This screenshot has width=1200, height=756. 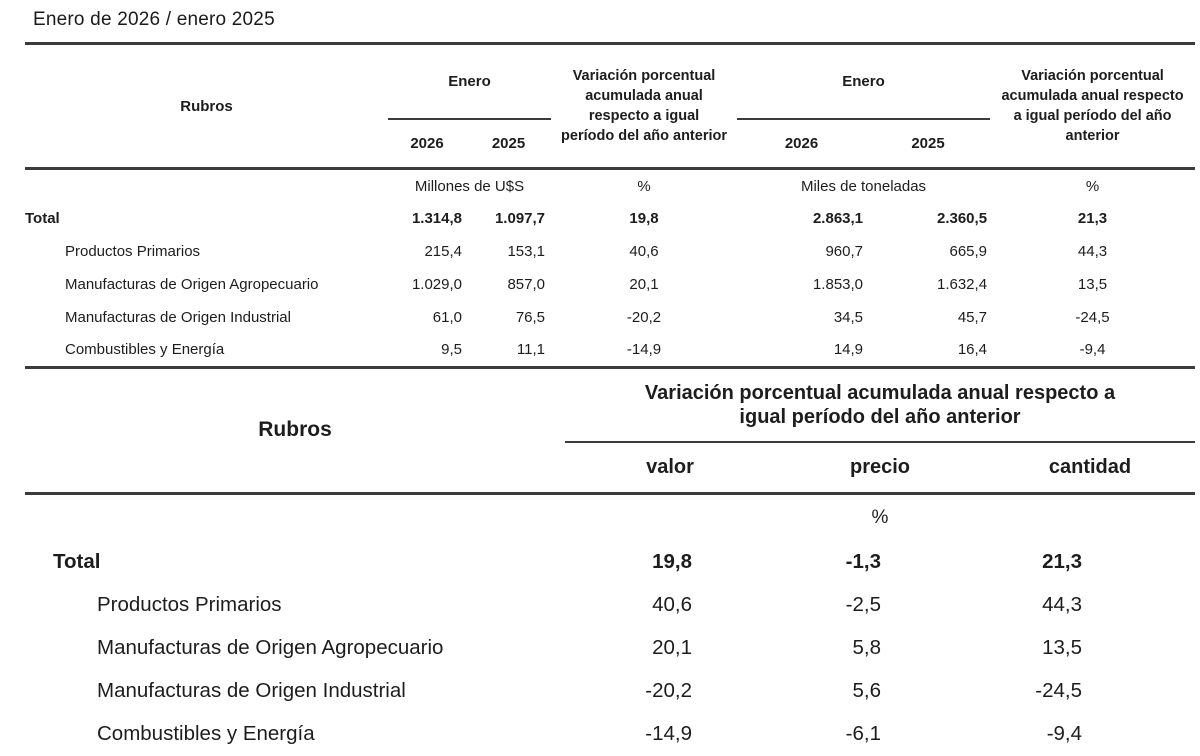 What do you see at coordinates (1090, 468) in the screenshot?
I see `t2-header-cantidad: cantidad` at bounding box center [1090, 468].